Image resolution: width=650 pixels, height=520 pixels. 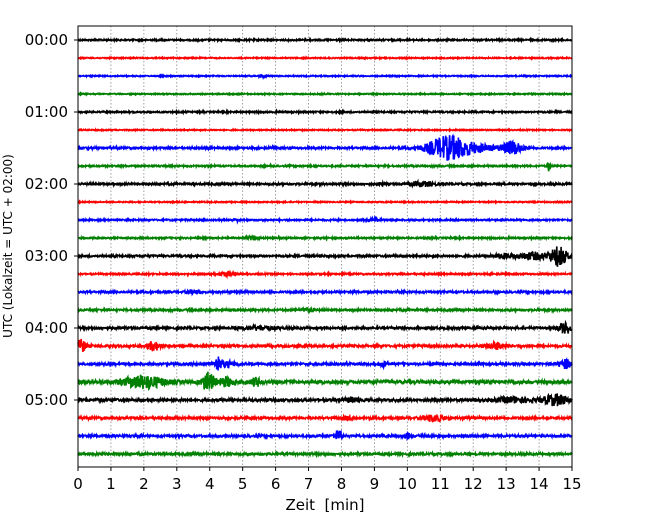 What do you see at coordinates (8, 246) in the screenshot?
I see `y-axis-label: UTC (Lokalzeit = UTC + 02:00)` at bounding box center [8, 246].